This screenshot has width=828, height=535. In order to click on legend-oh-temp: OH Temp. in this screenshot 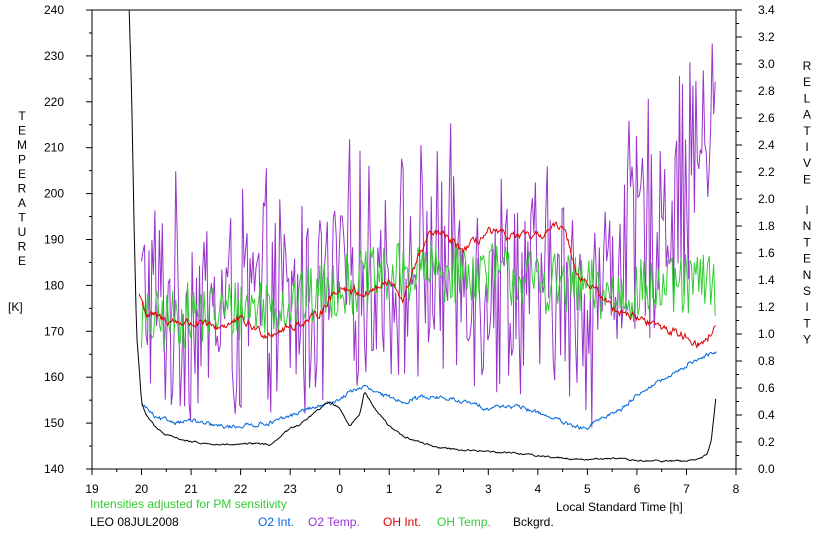, I will do `click(464, 522)`.